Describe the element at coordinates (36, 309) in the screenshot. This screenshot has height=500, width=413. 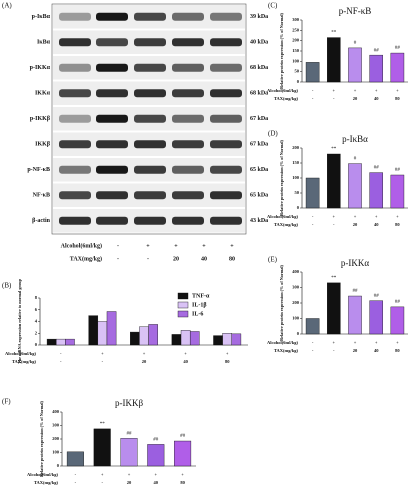
I see `y-tick-label: 6` at that location.